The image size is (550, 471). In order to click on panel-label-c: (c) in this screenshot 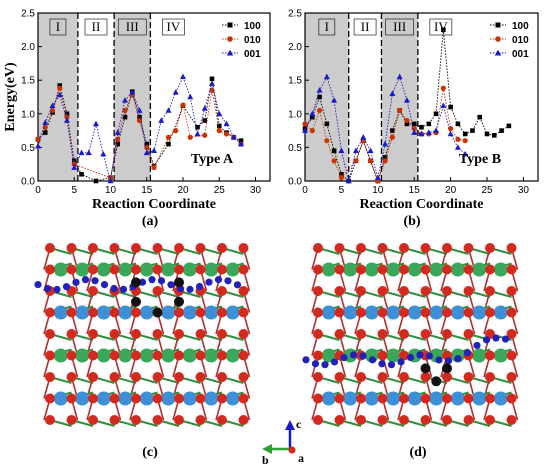, I will do `click(150, 452)`.